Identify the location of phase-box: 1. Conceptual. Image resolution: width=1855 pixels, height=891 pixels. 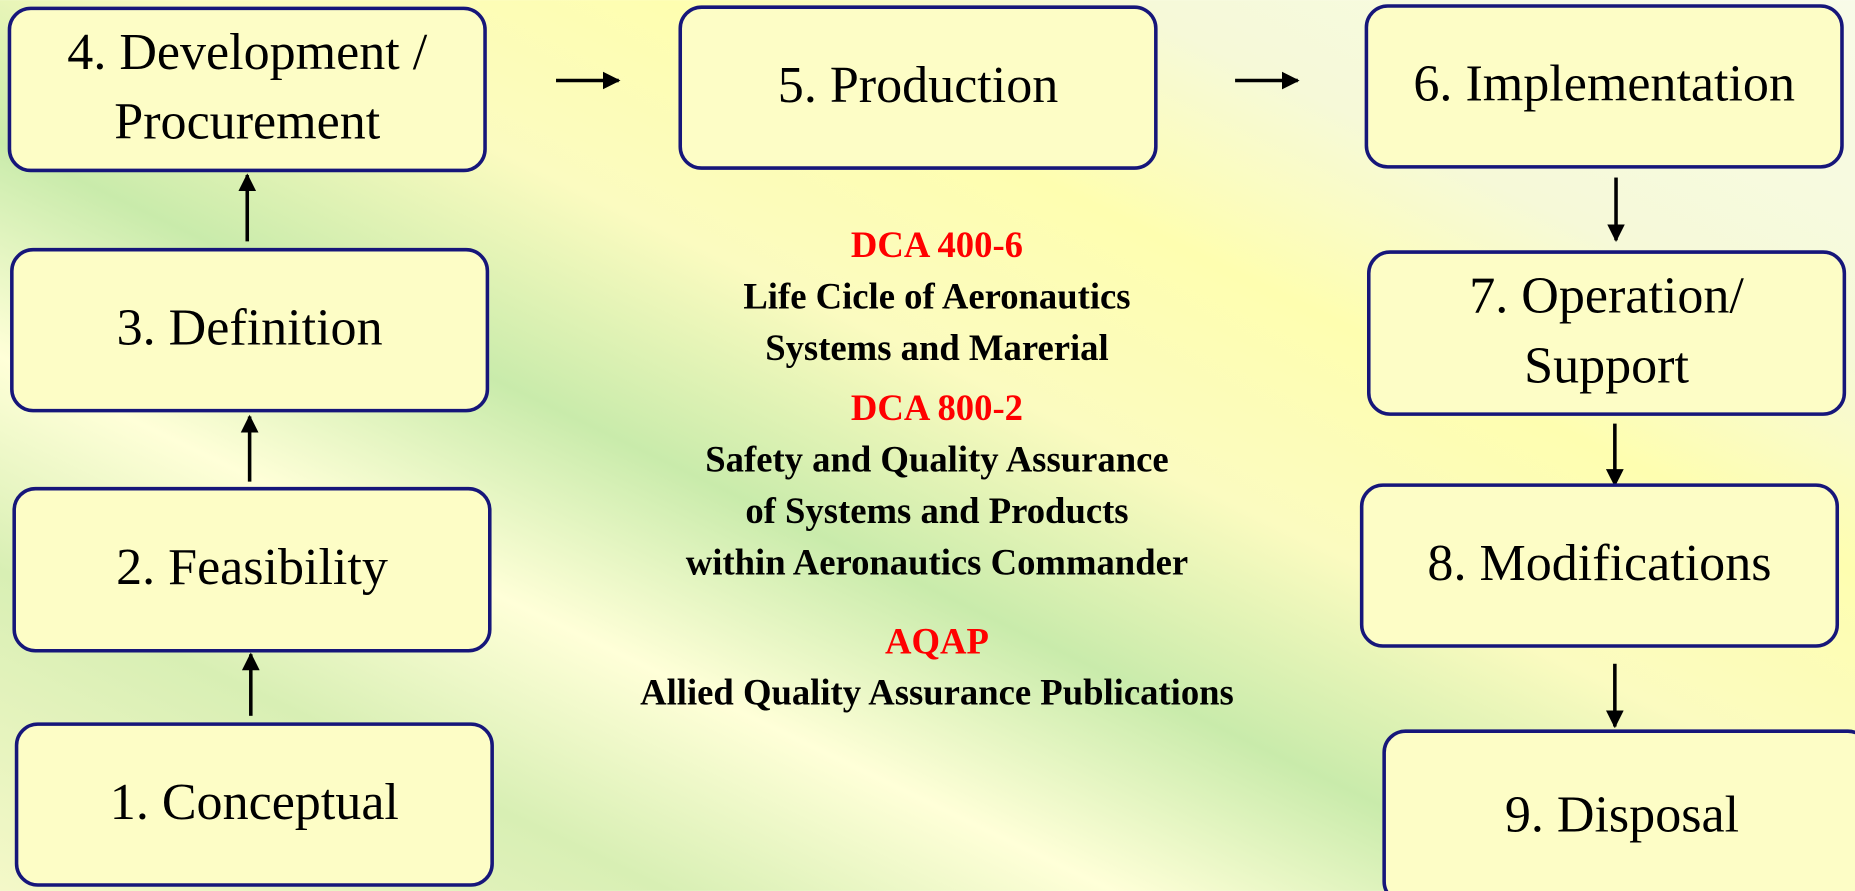
(254, 804).